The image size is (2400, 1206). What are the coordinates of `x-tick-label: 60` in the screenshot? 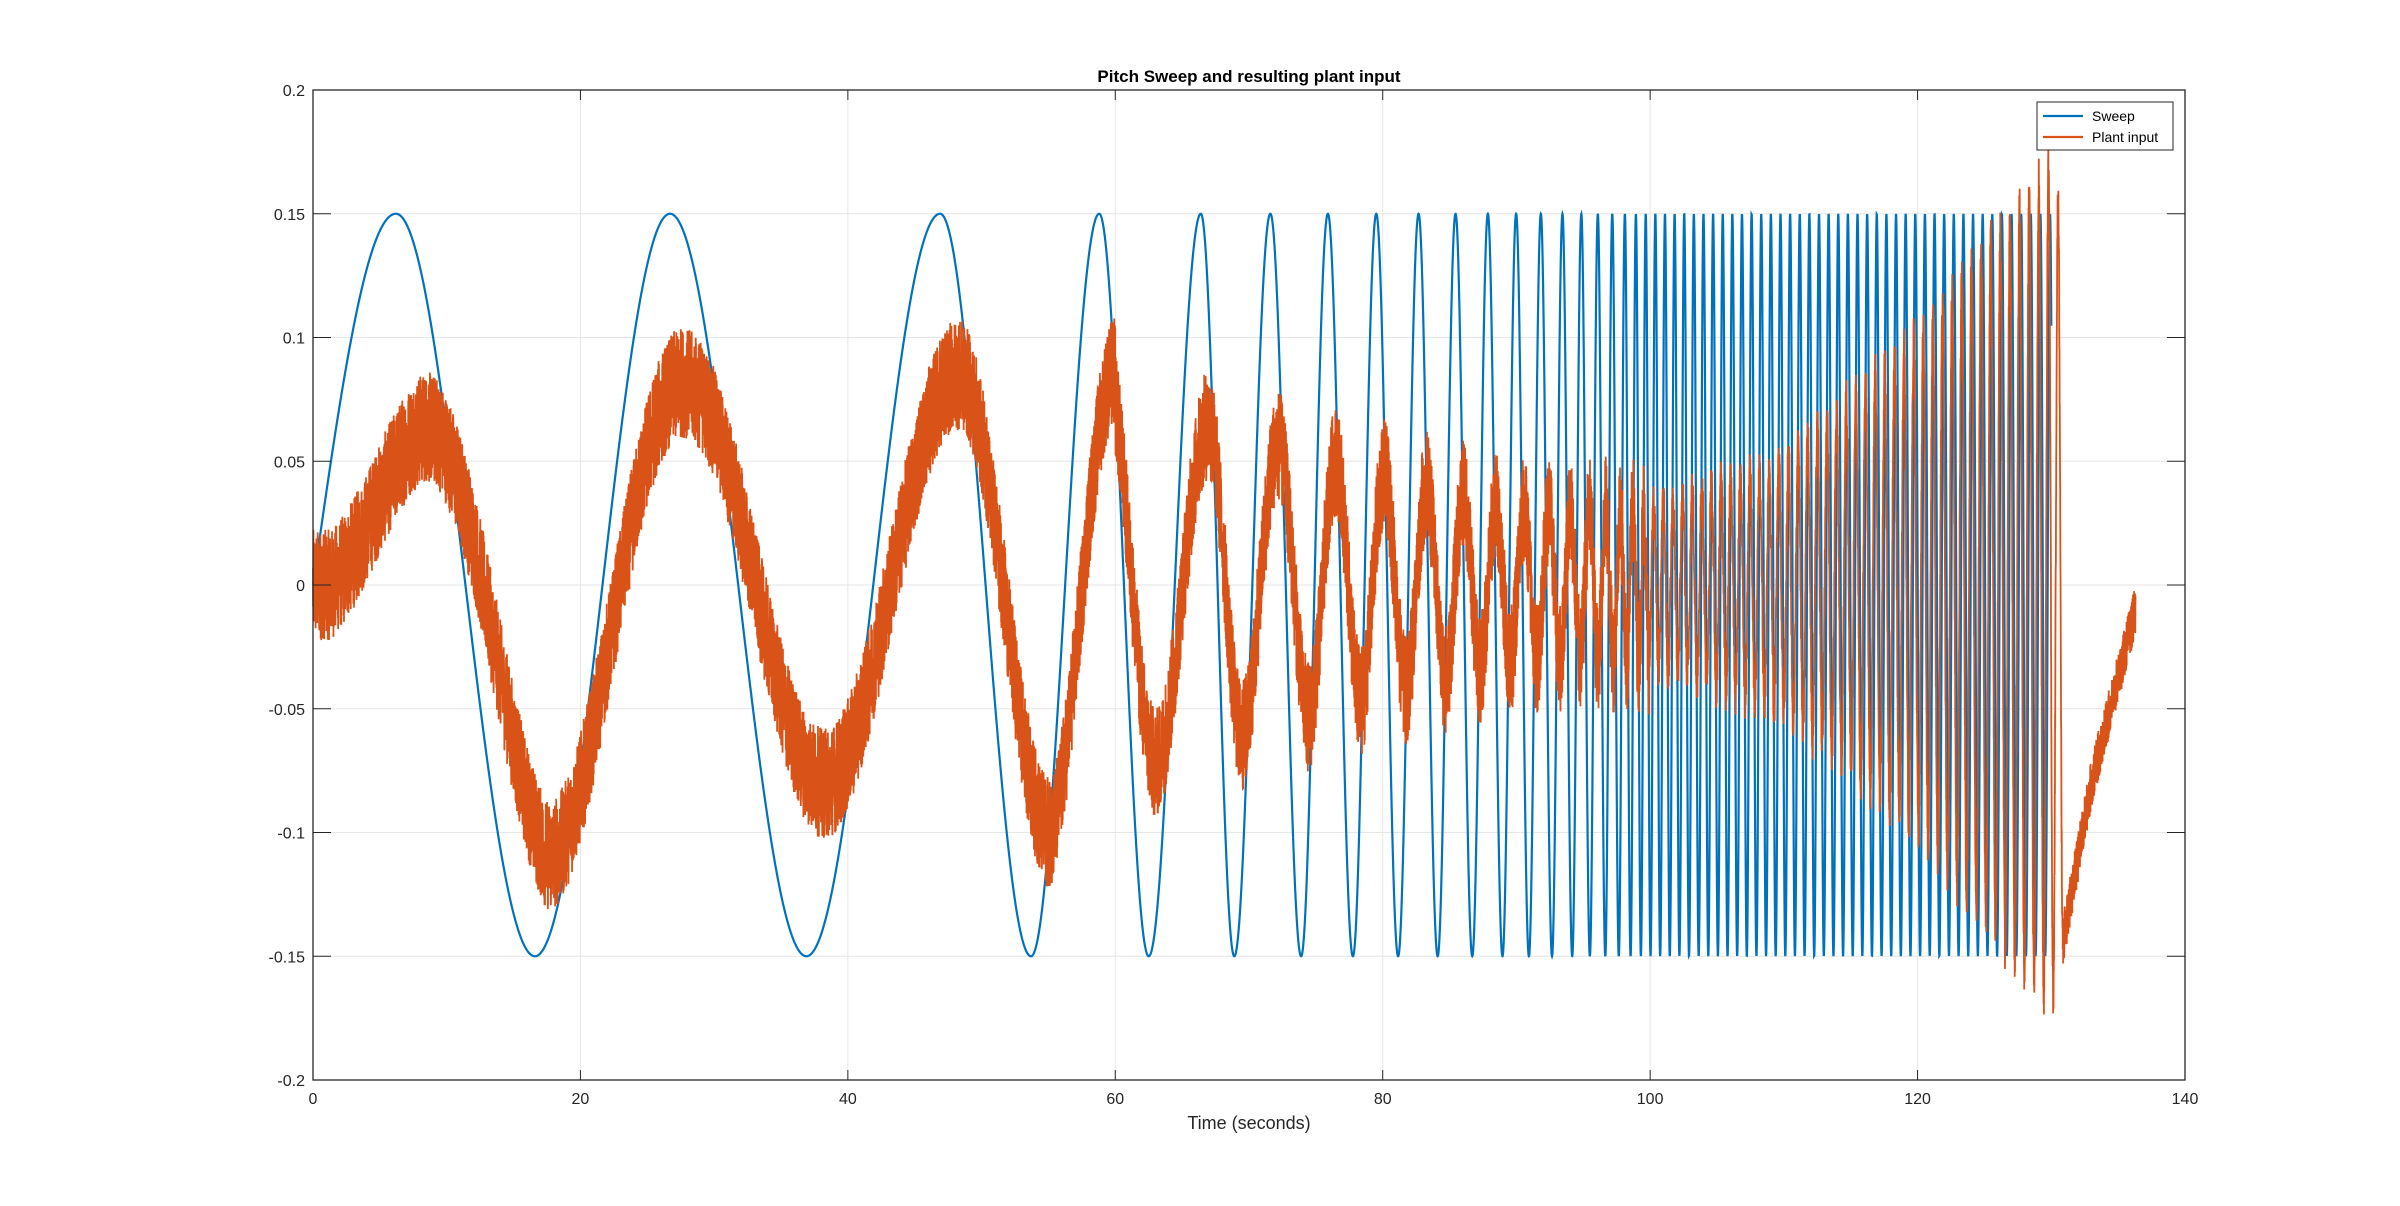 It's located at (1115, 1099).